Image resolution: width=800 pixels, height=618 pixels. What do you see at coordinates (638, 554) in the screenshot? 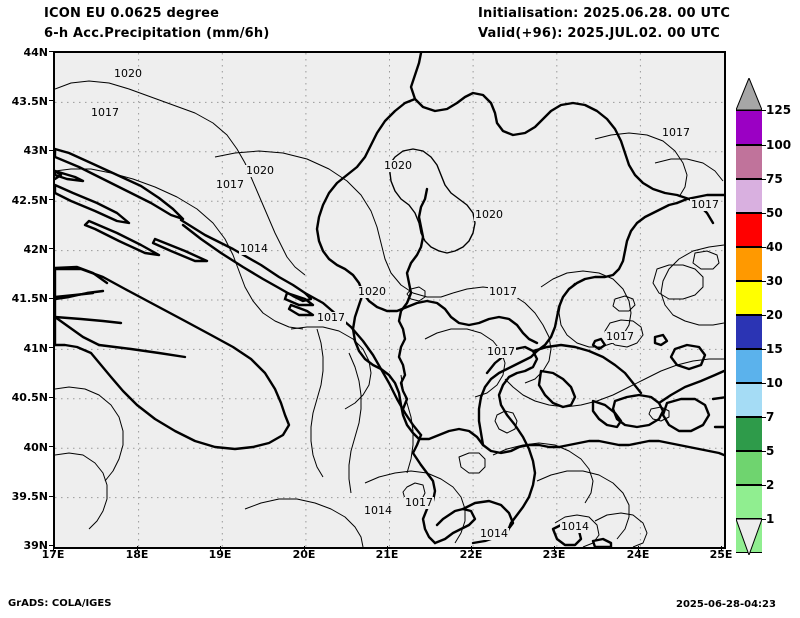
I see `xtick-label-24E: 24E` at bounding box center [638, 554].